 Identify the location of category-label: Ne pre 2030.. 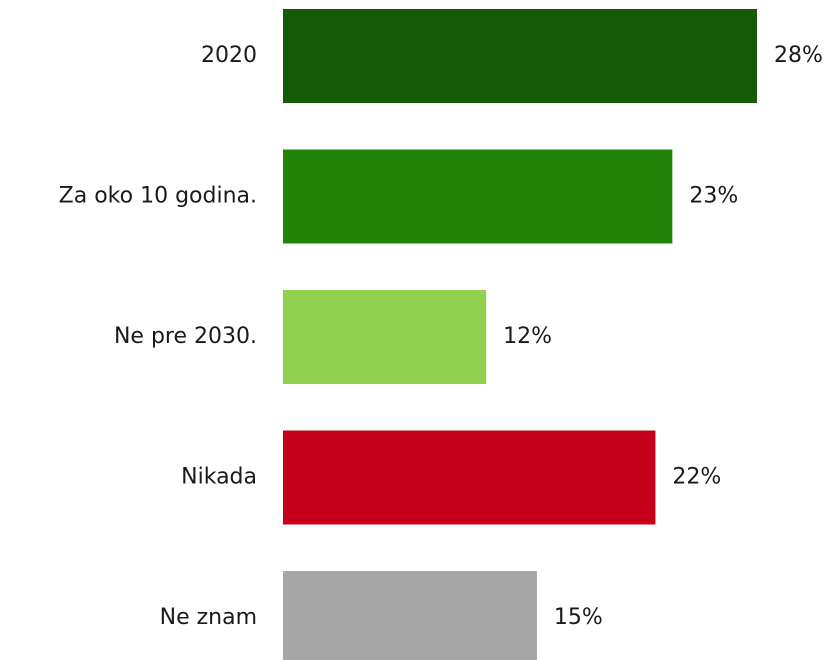
(185, 336).